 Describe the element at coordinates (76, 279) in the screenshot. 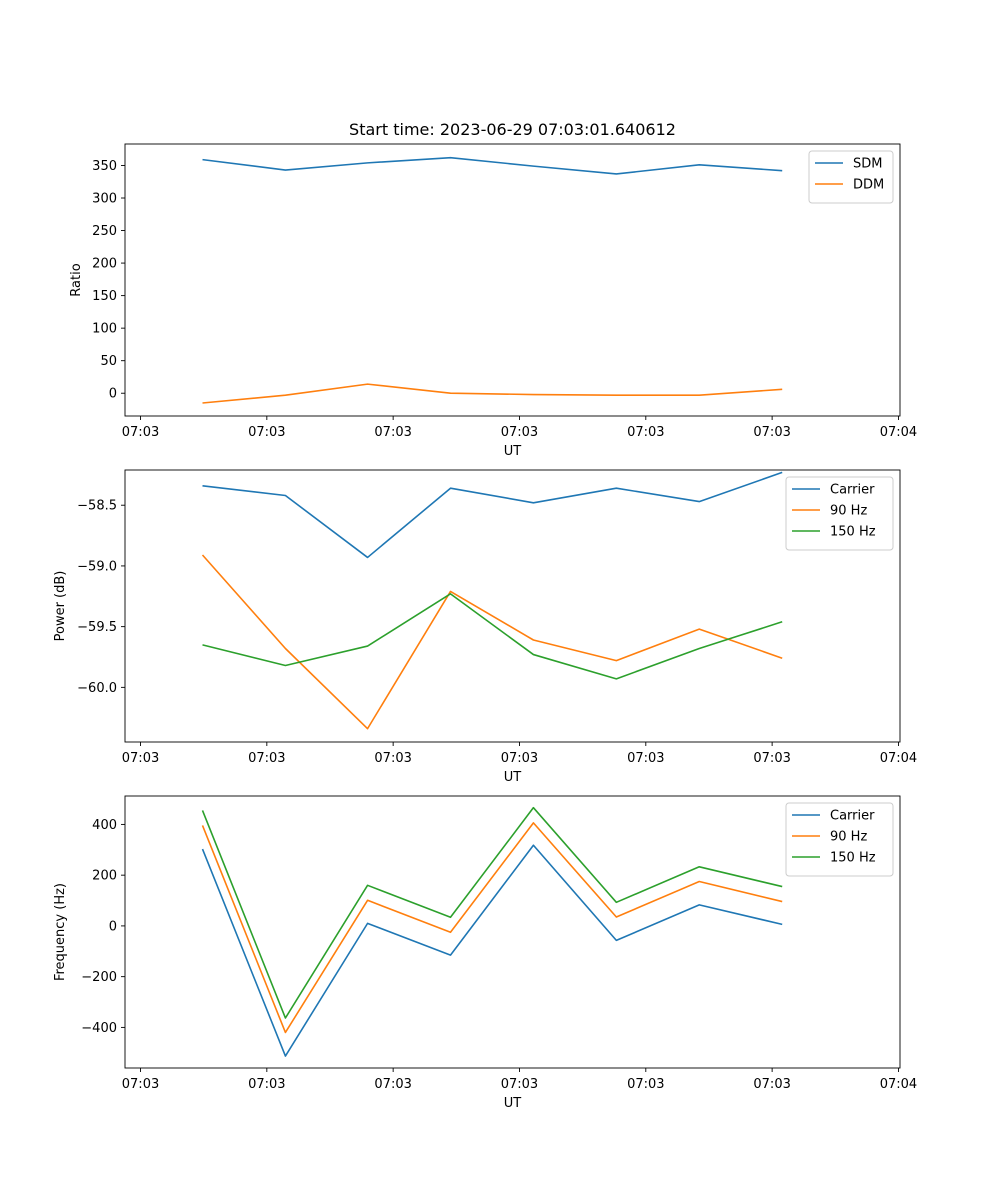

I see `y-axis-label: Ratio` at that location.